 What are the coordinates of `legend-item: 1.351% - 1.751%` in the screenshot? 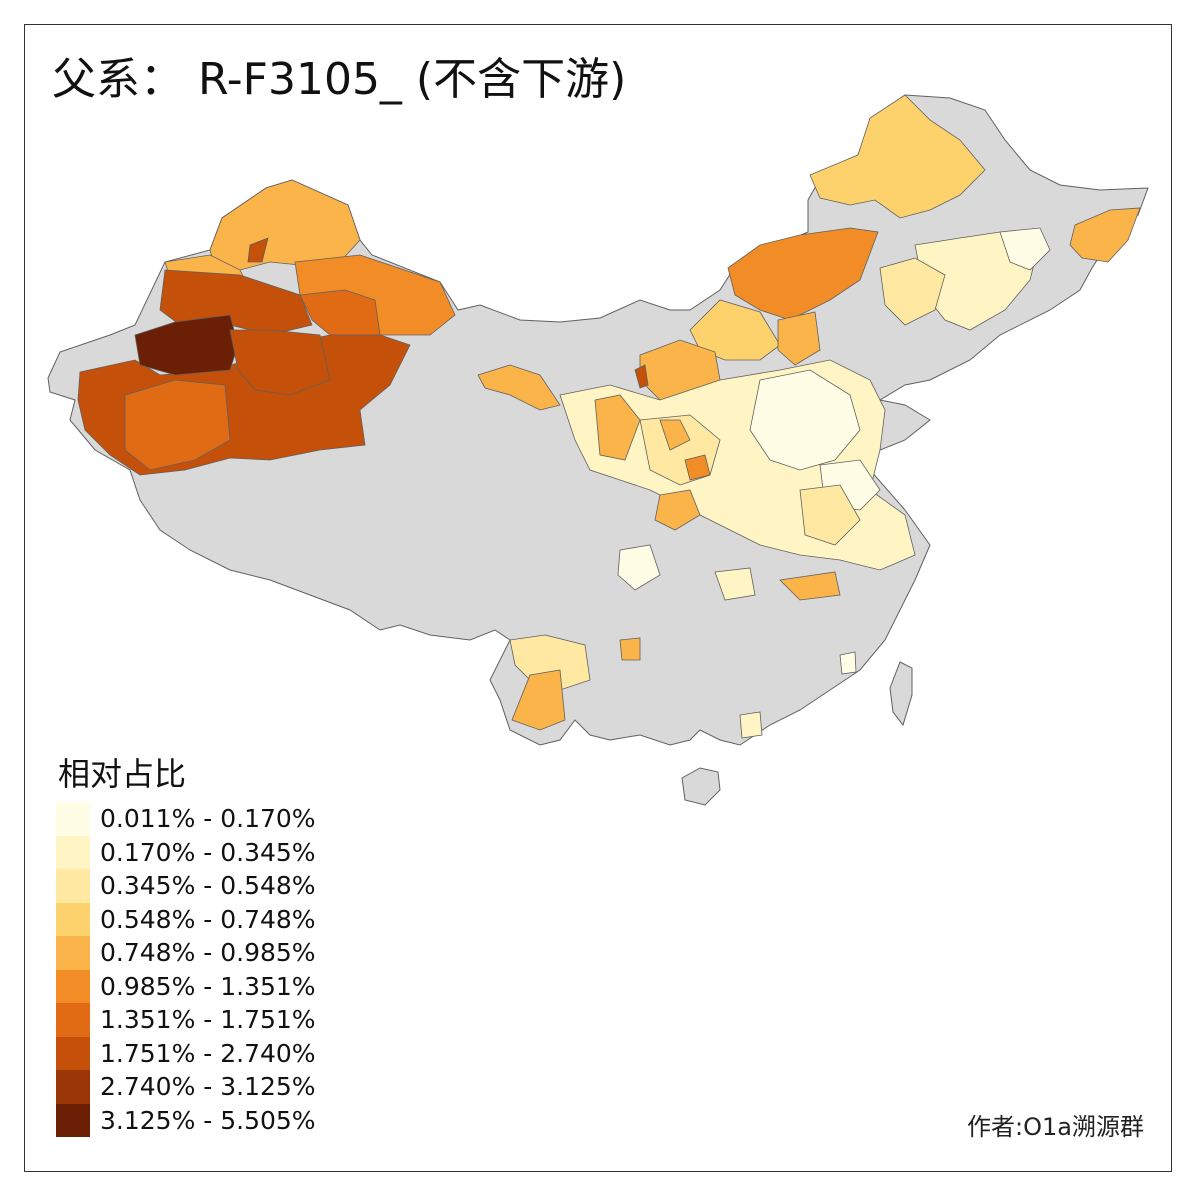 It's located at (186, 1020).